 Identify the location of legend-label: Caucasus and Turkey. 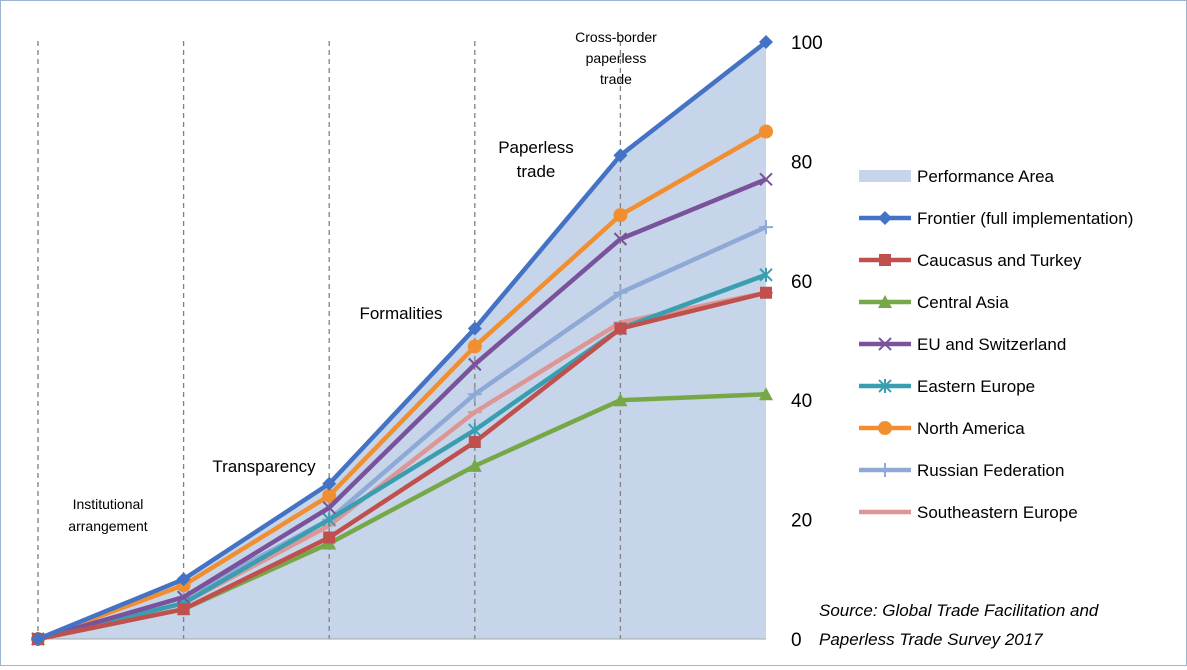
(999, 260).